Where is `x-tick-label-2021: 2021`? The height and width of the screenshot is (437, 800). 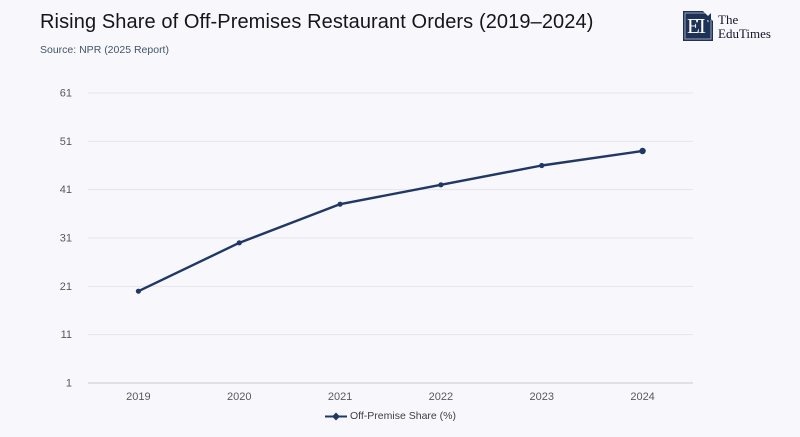
x-tick-label-2021: 2021 is located at coordinates (340, 397).